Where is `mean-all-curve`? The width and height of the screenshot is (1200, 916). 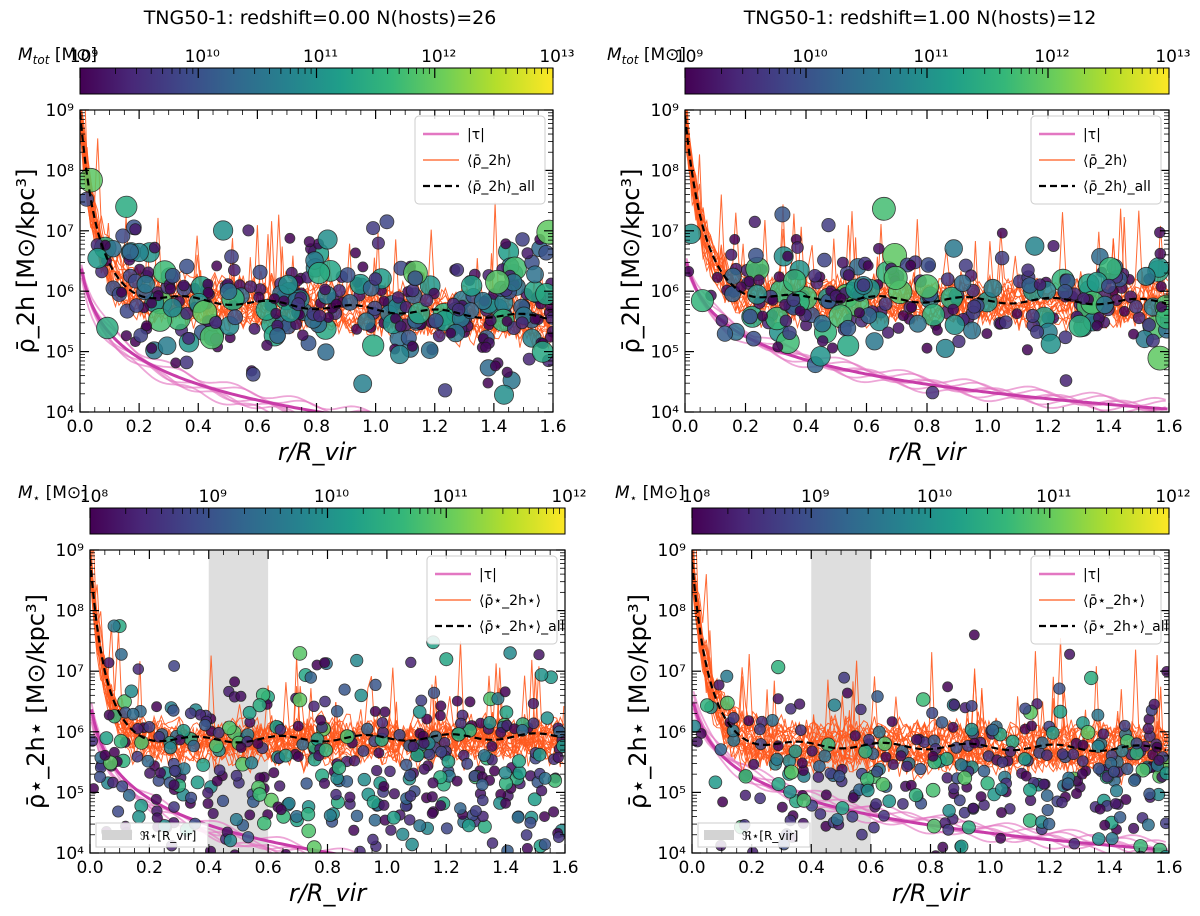 mean-all-curve is located at coordinates (929, 657).